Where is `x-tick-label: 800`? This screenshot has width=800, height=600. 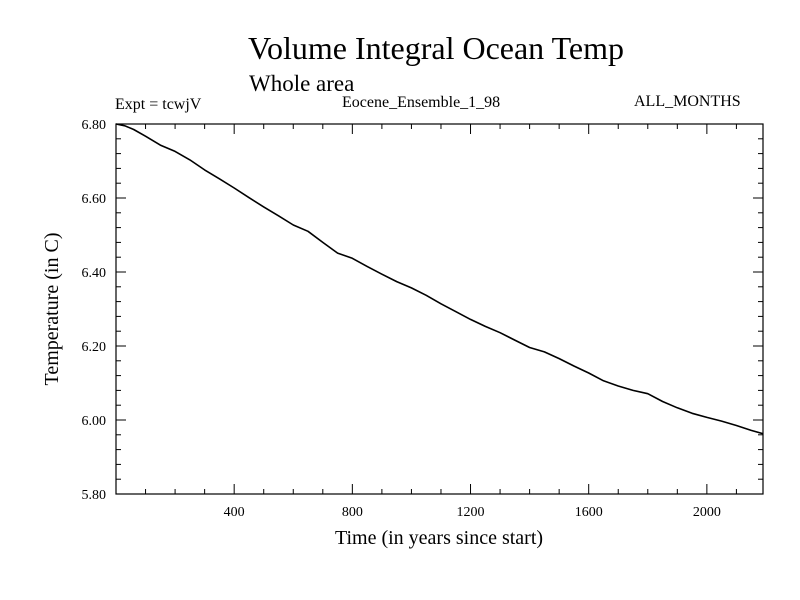 x-tick-label: 800 is located at coordinates (352, 512).